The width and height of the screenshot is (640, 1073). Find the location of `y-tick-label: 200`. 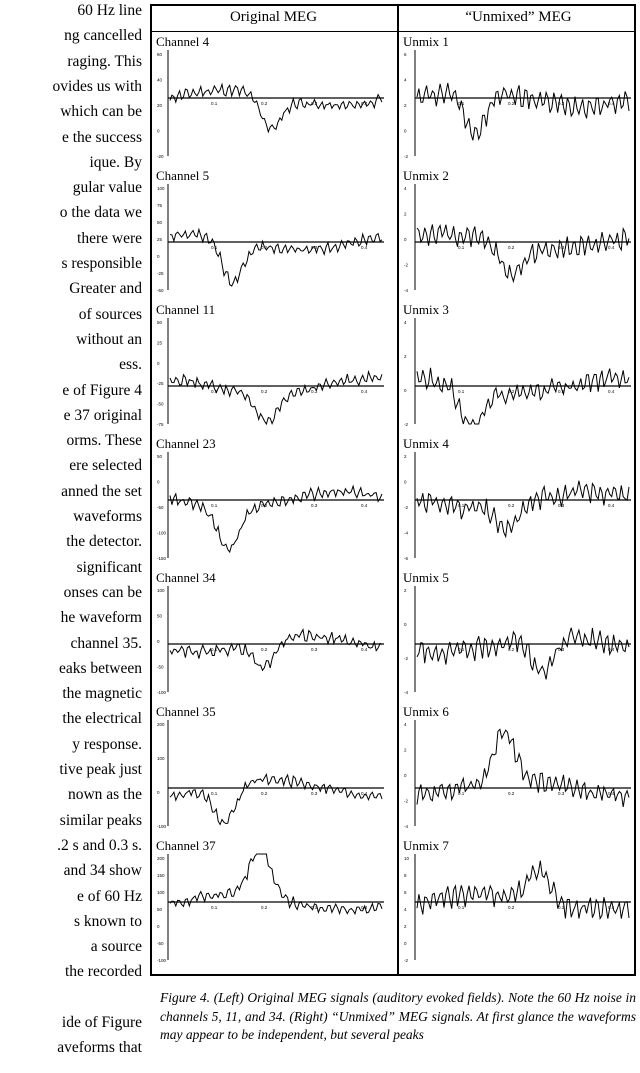

y-tick-label: 200 is located at coordinates (161, 724).